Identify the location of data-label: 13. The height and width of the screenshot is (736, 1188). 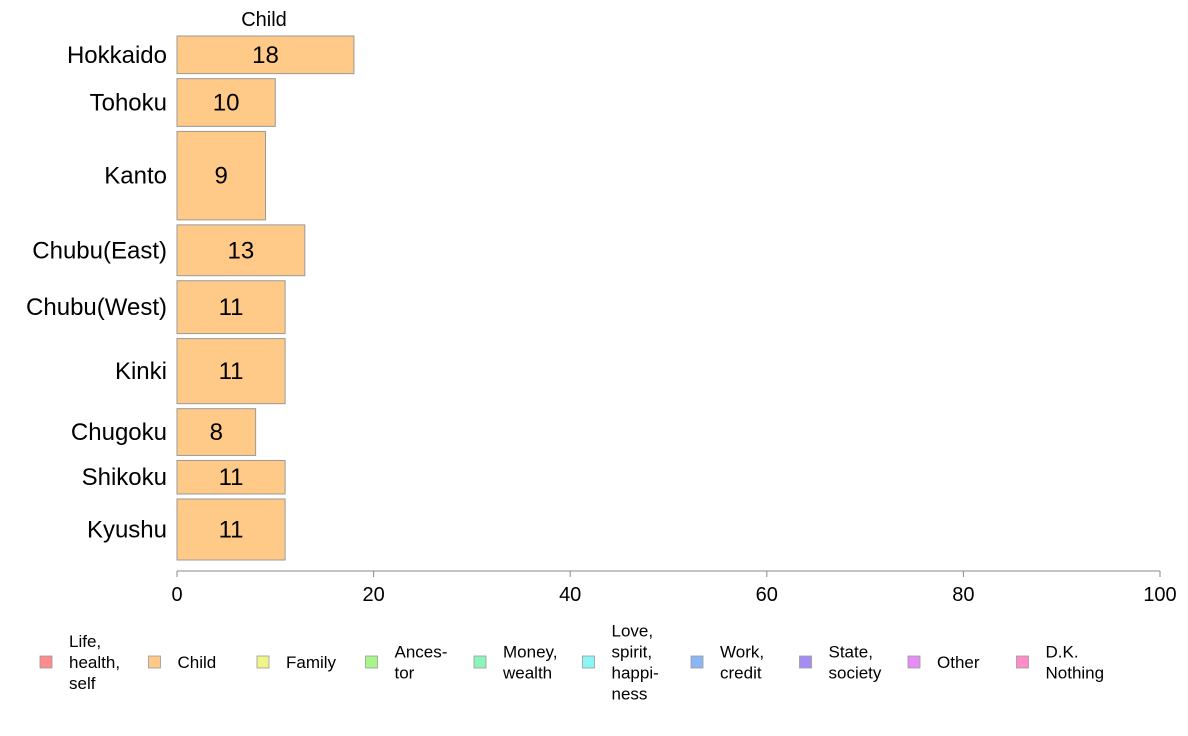
(241, 250).